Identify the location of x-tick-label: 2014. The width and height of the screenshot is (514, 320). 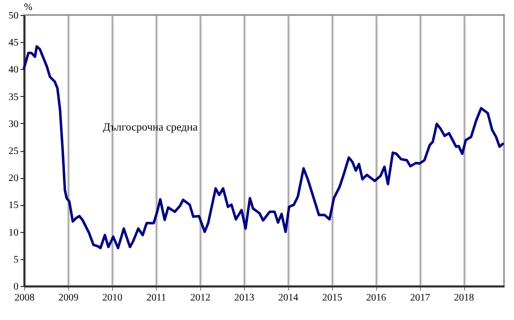
(288, 298).